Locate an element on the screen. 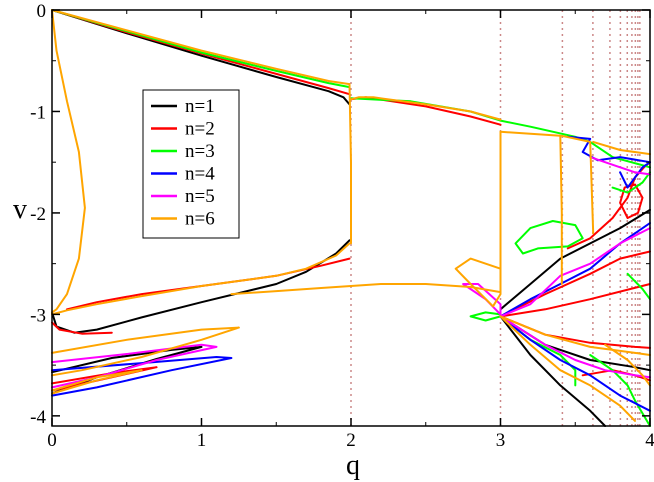 The image size is (654, 482). y-tick-label: -2 is located at coordinates (38, 214).